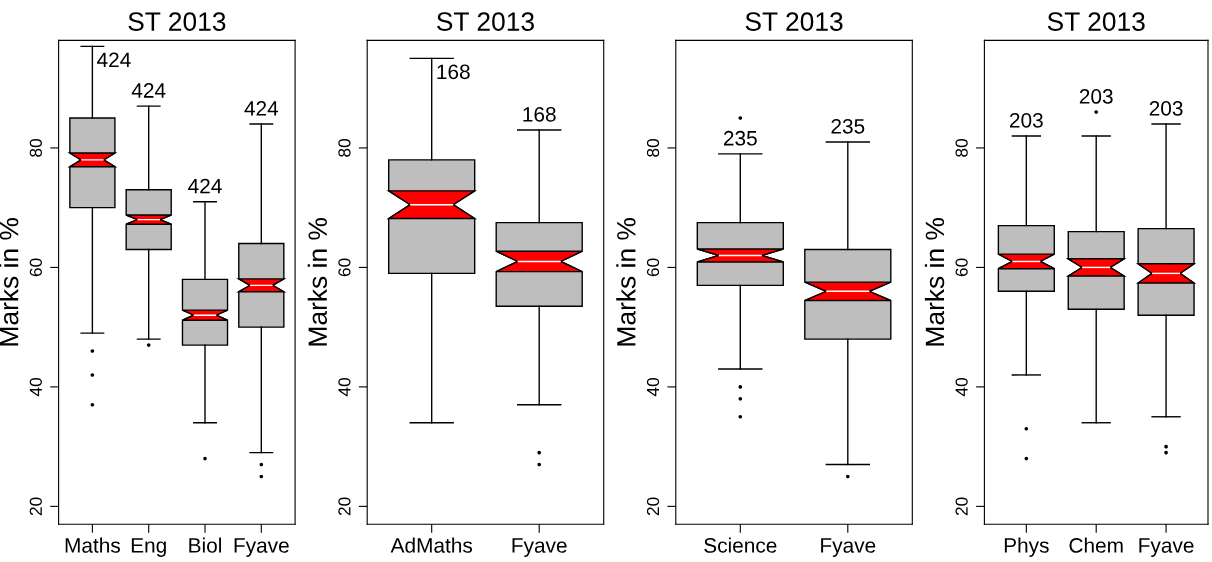 The height and width of the screenshot is (562, 1212). What do you see at coordinates (1096, 545) in the screenshot?
I see `x-tick-label: Chem` at bounding box center [1096, 545].